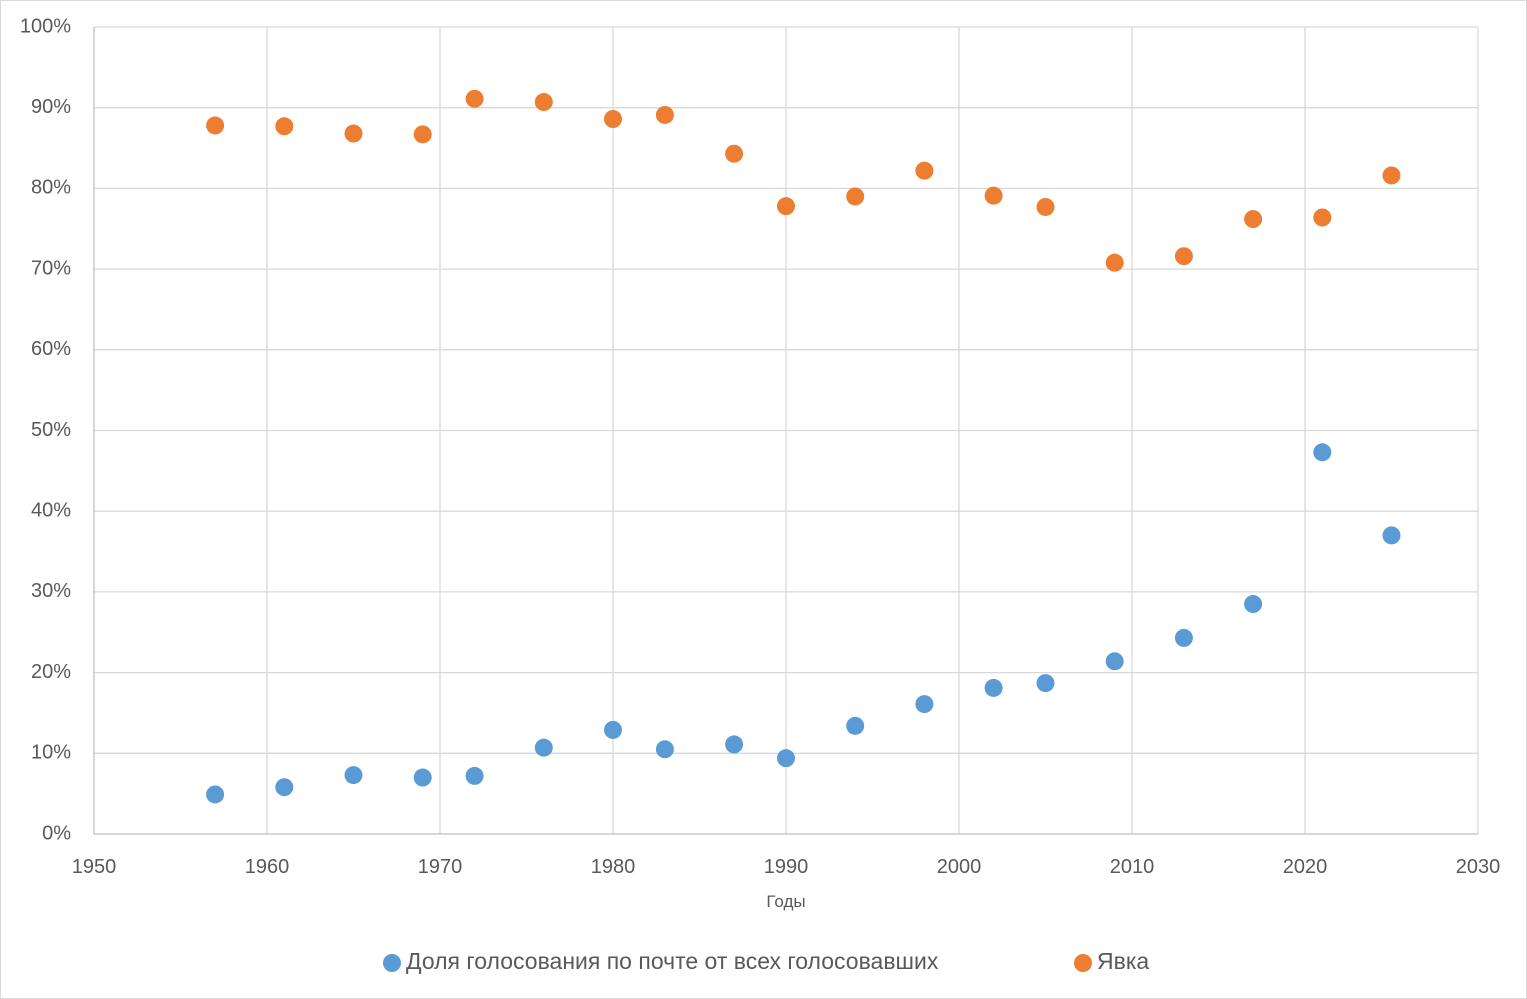 This screenshot has width=1527, height=999. I want to click on x-tick-labels: 1950 1960 1970 1980 1990 2000 2010 2020 2030, so click(786, 867).